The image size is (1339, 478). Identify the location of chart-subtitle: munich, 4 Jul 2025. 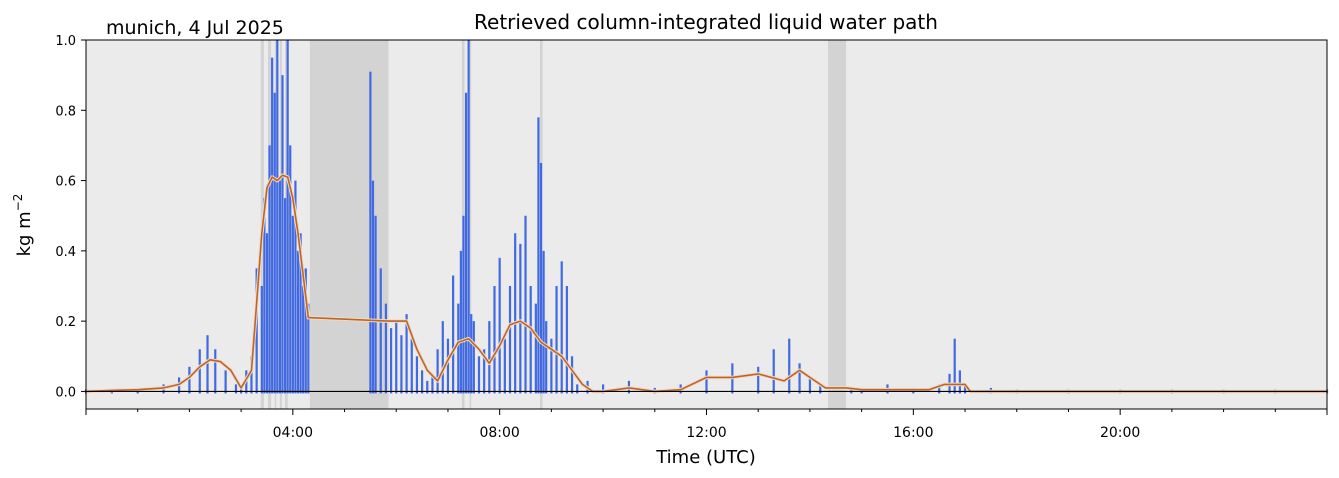
(195, 28).